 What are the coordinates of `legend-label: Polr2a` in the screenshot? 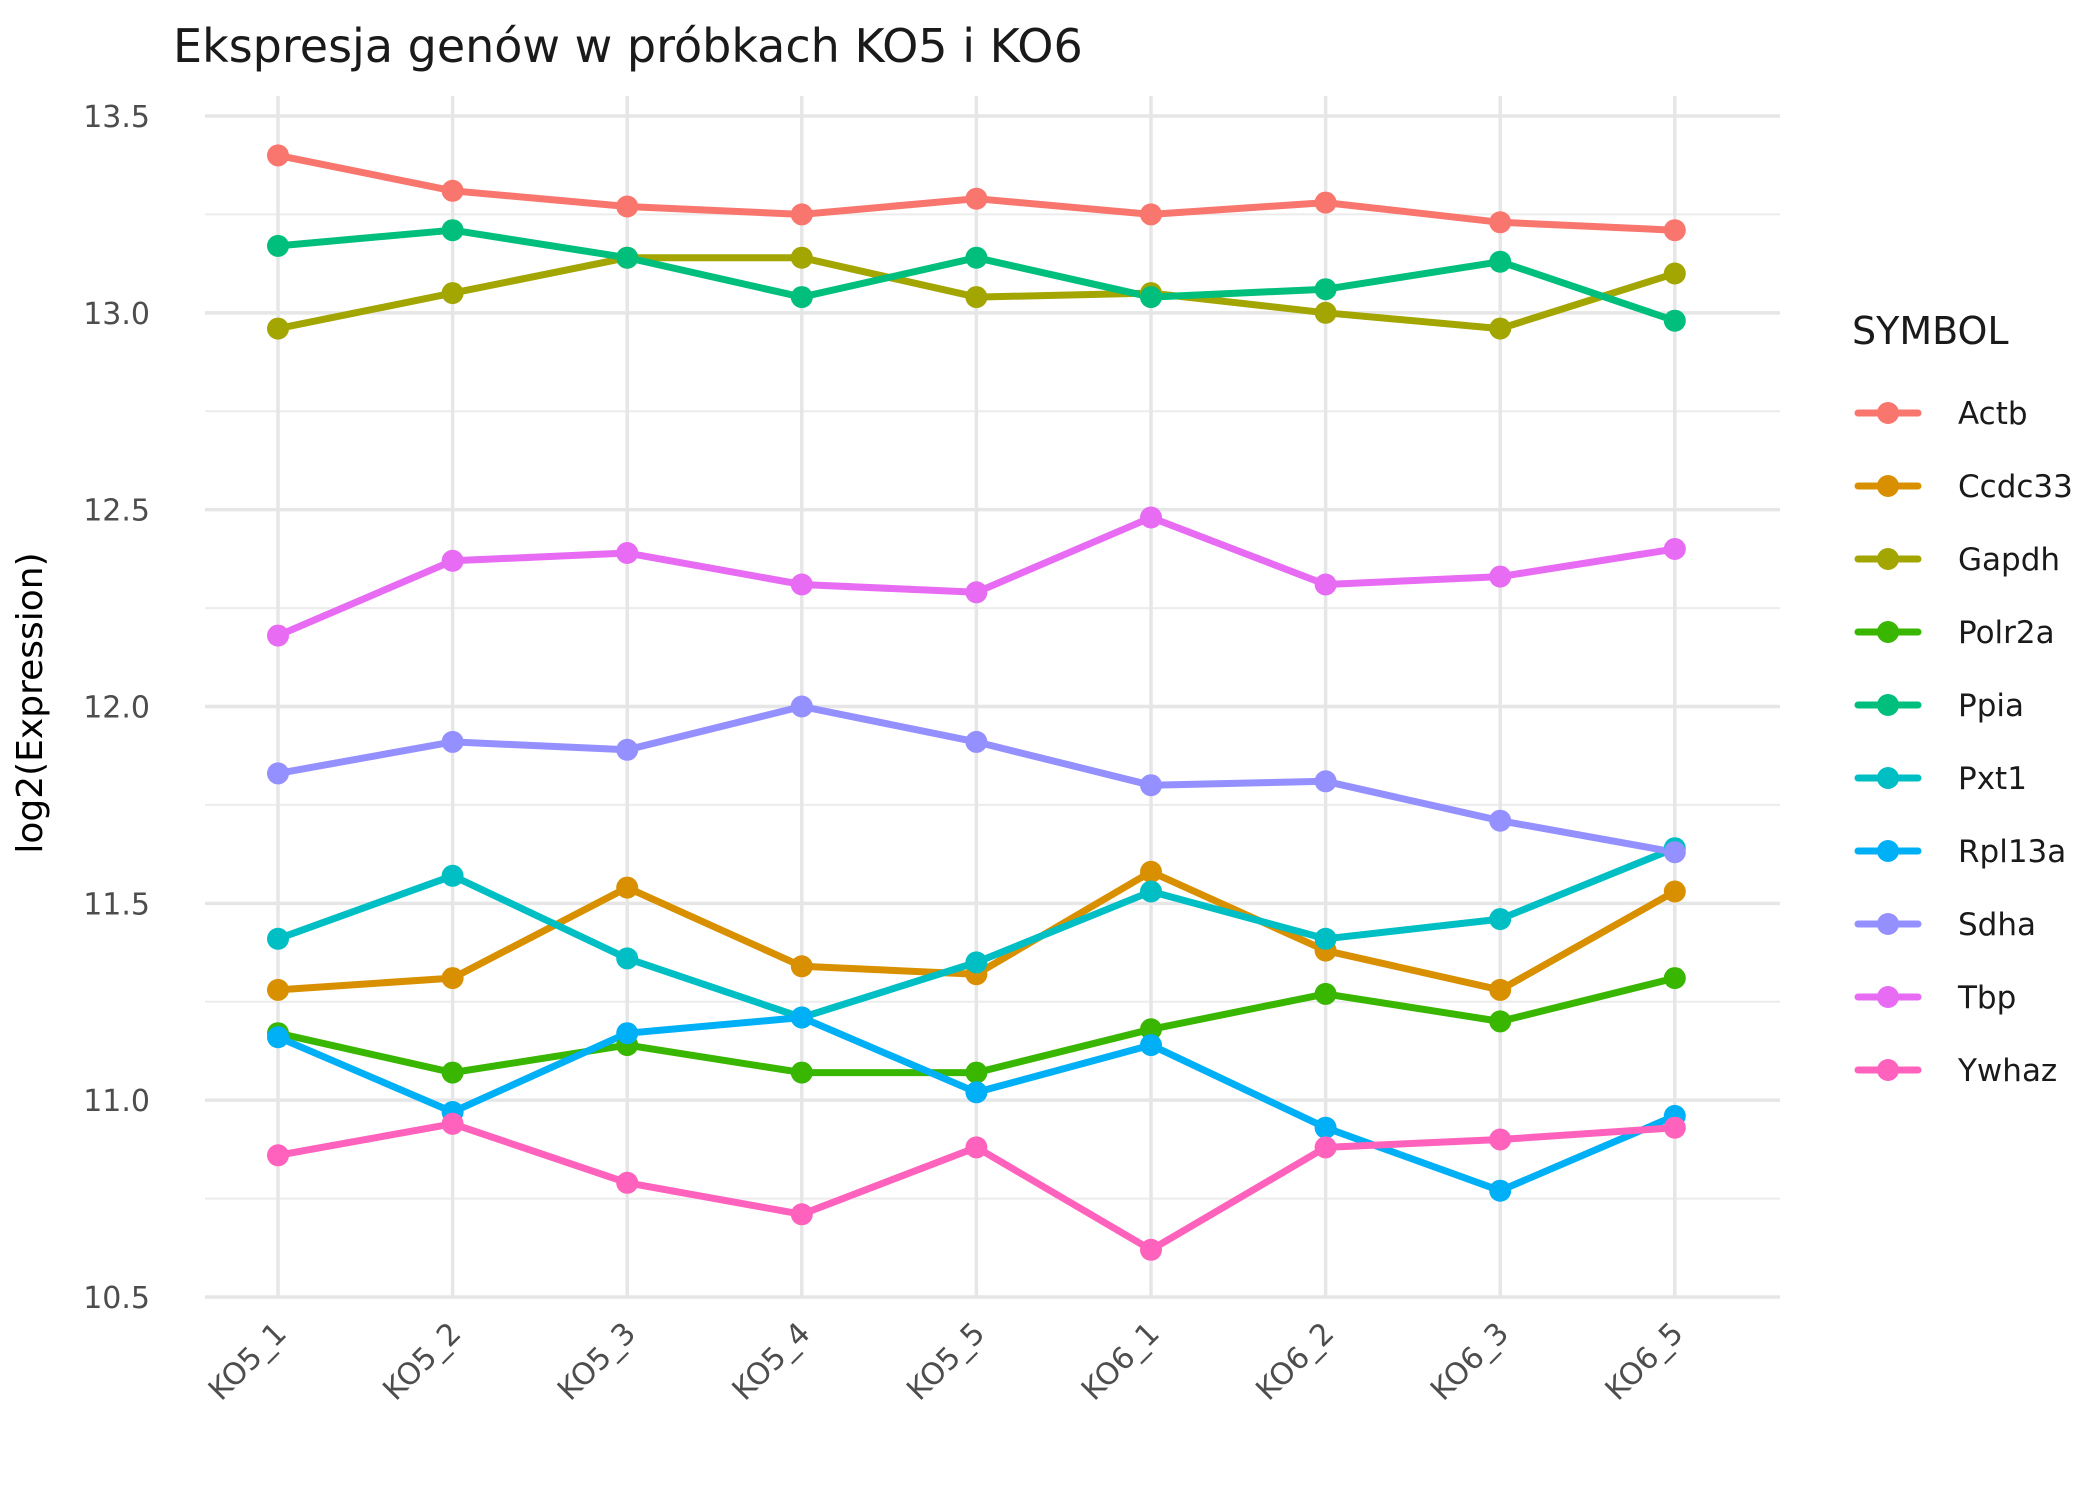 It's located at (2006, 633).